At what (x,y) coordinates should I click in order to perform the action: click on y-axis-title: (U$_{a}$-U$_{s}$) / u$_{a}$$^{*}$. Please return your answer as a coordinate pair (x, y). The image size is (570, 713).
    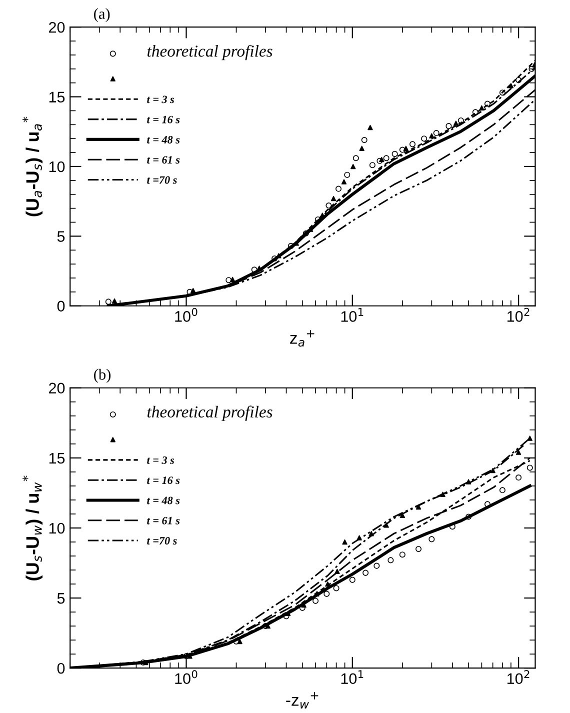
    Looking at the image, I should click on (32, 166).